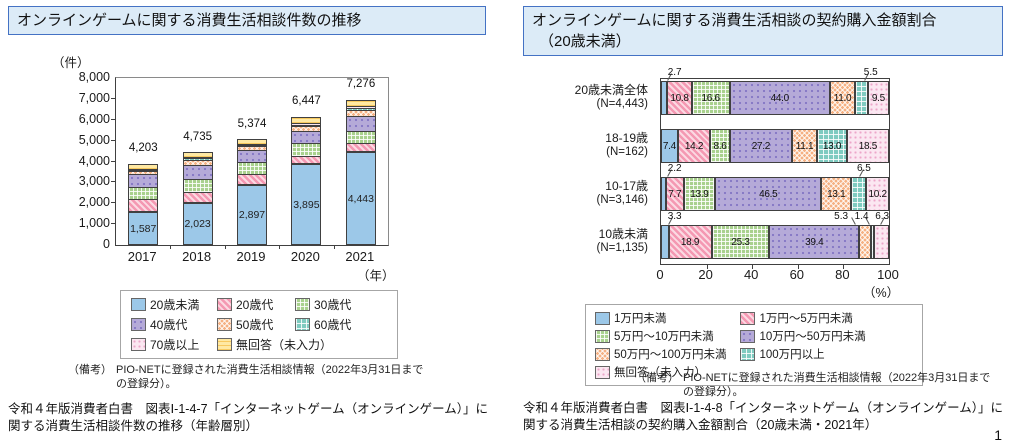 The height and width of the screenshot is (443, 1012). I want to click on category-n-label: (N=1,135), so click(622, 248).